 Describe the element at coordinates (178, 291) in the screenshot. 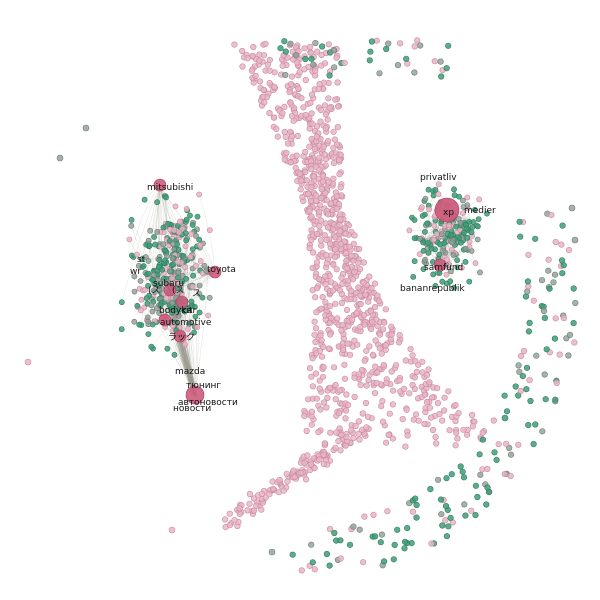

I see `node-label-cjk-2: (ス` at that location.